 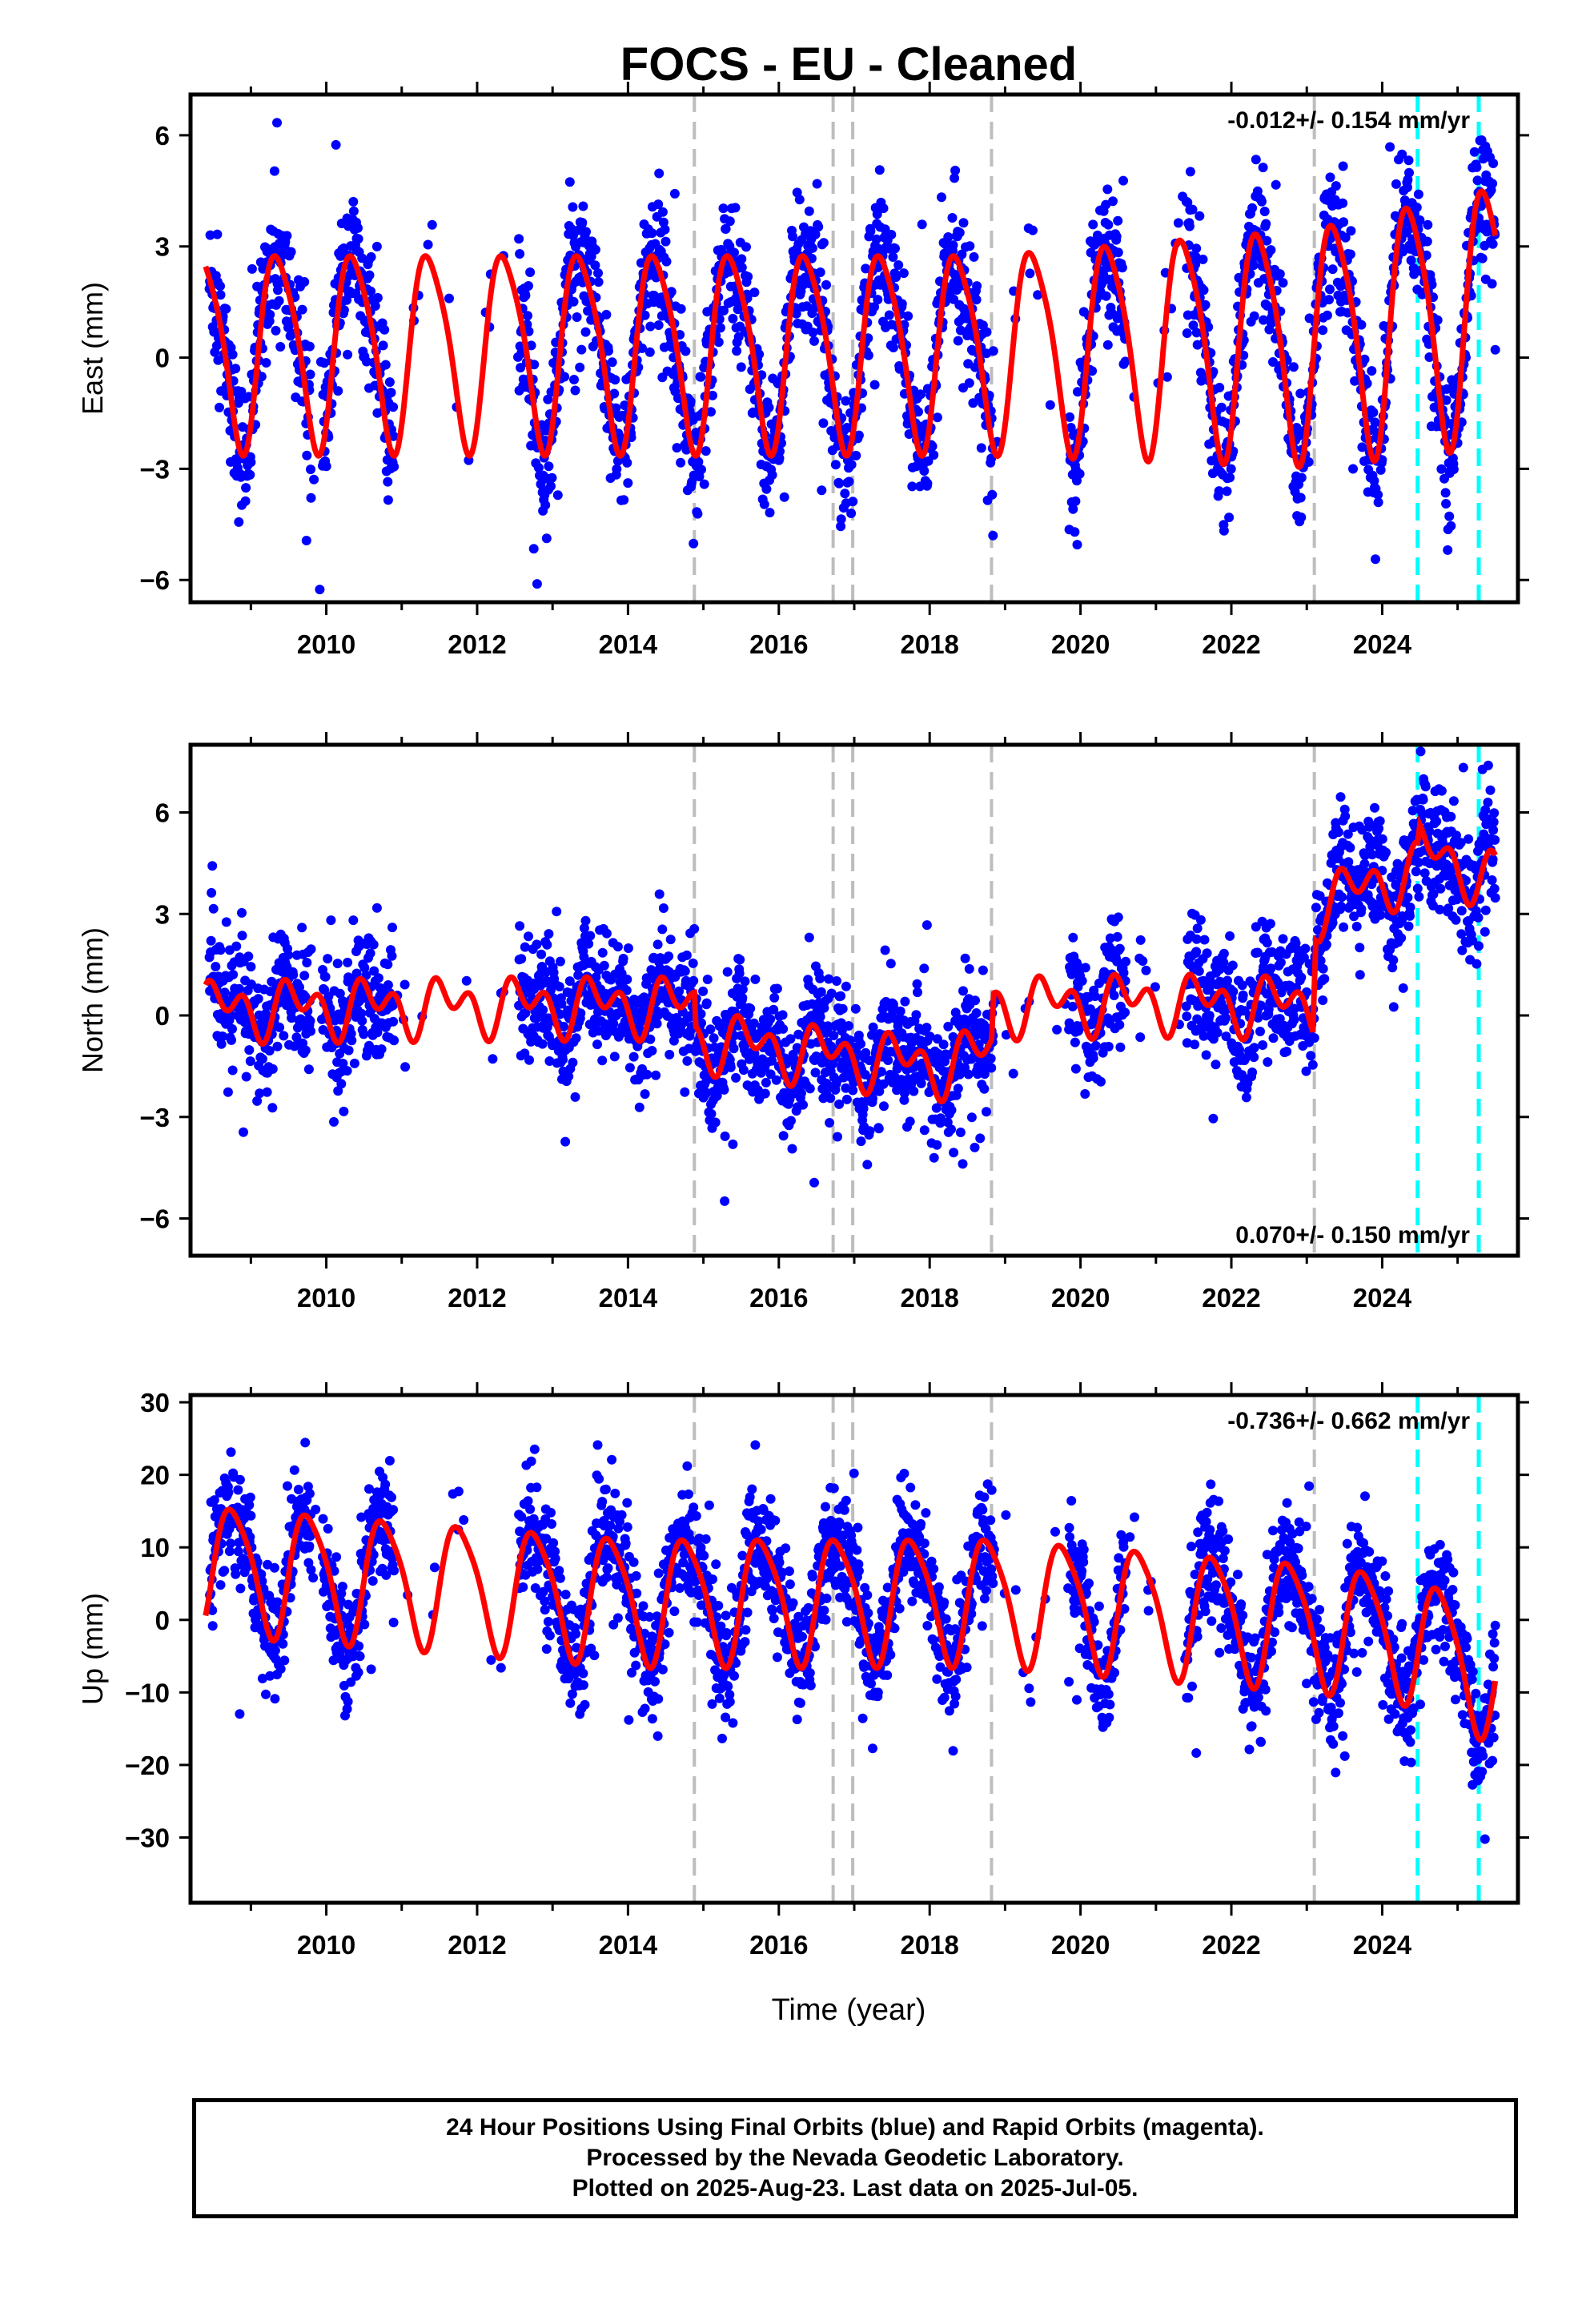 What do you see at coordinates (851, 329) in the screenshot?
I see `model-fit-line` at bounding box center [851, 329].